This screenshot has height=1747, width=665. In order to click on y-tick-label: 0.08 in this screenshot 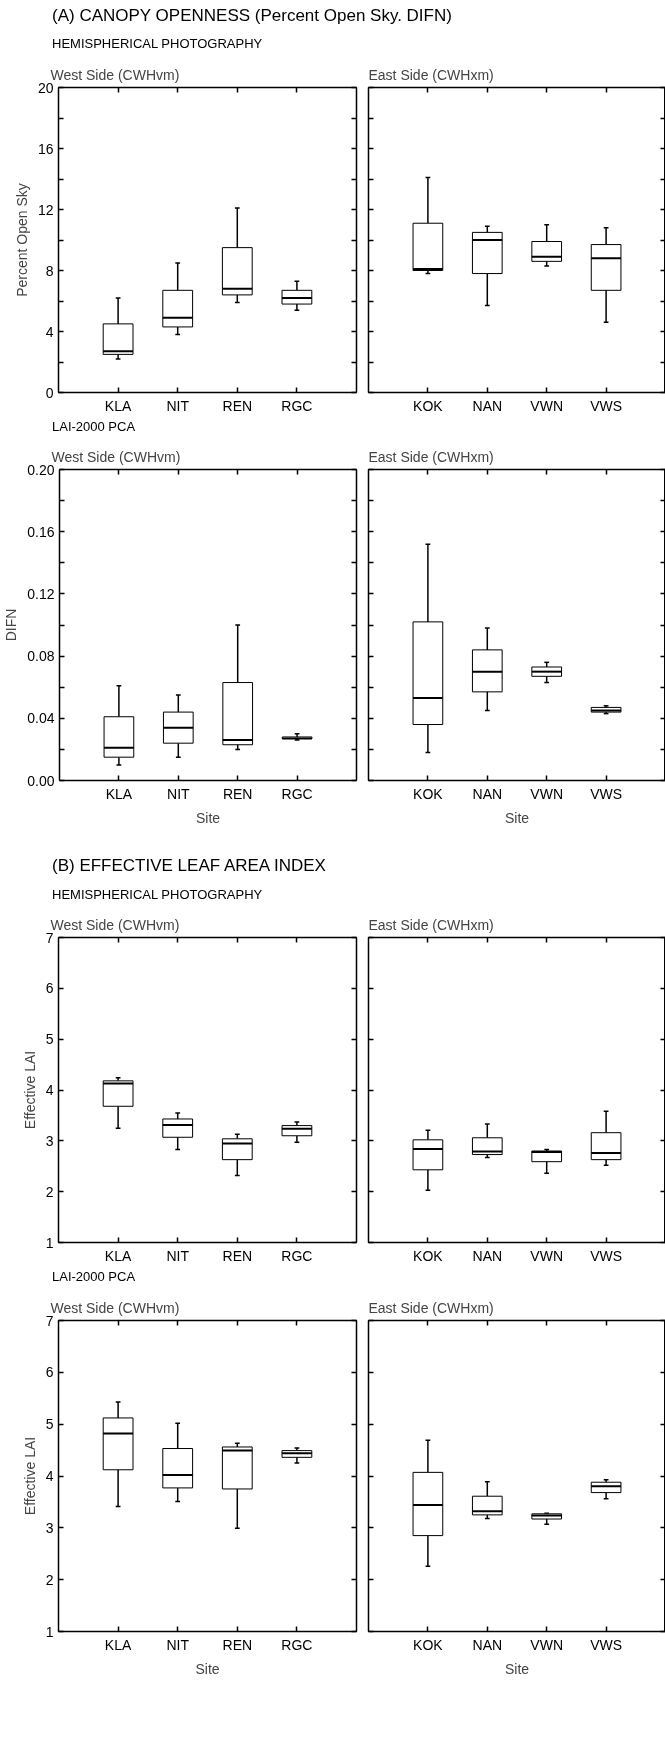, I will do `click(41, 656)`.